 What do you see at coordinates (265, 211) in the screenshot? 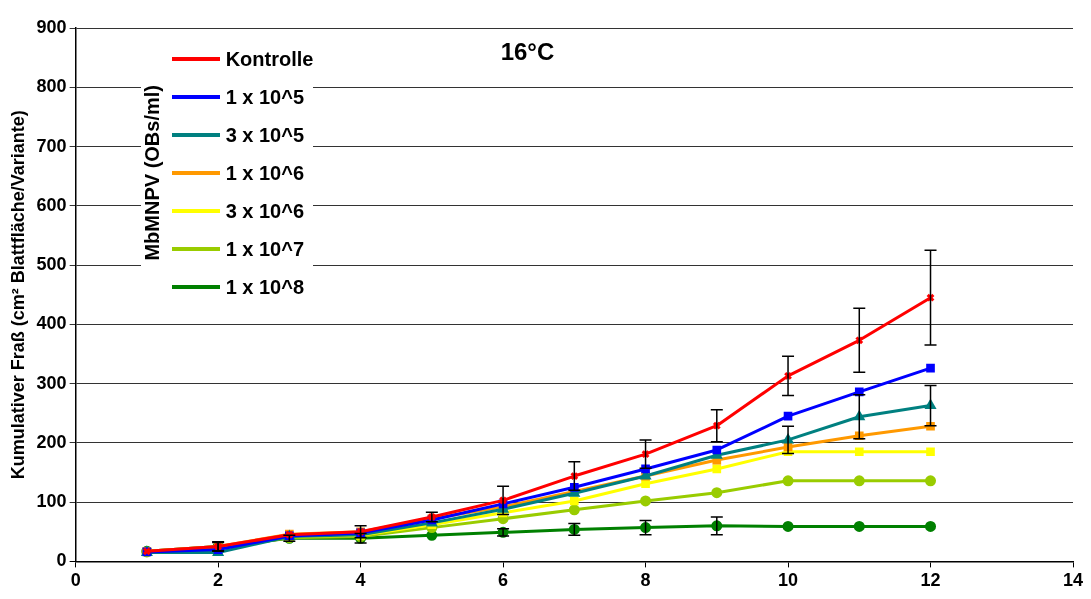
I see `legend-label: 3 x 10^6` at bounding box center [265, 211].